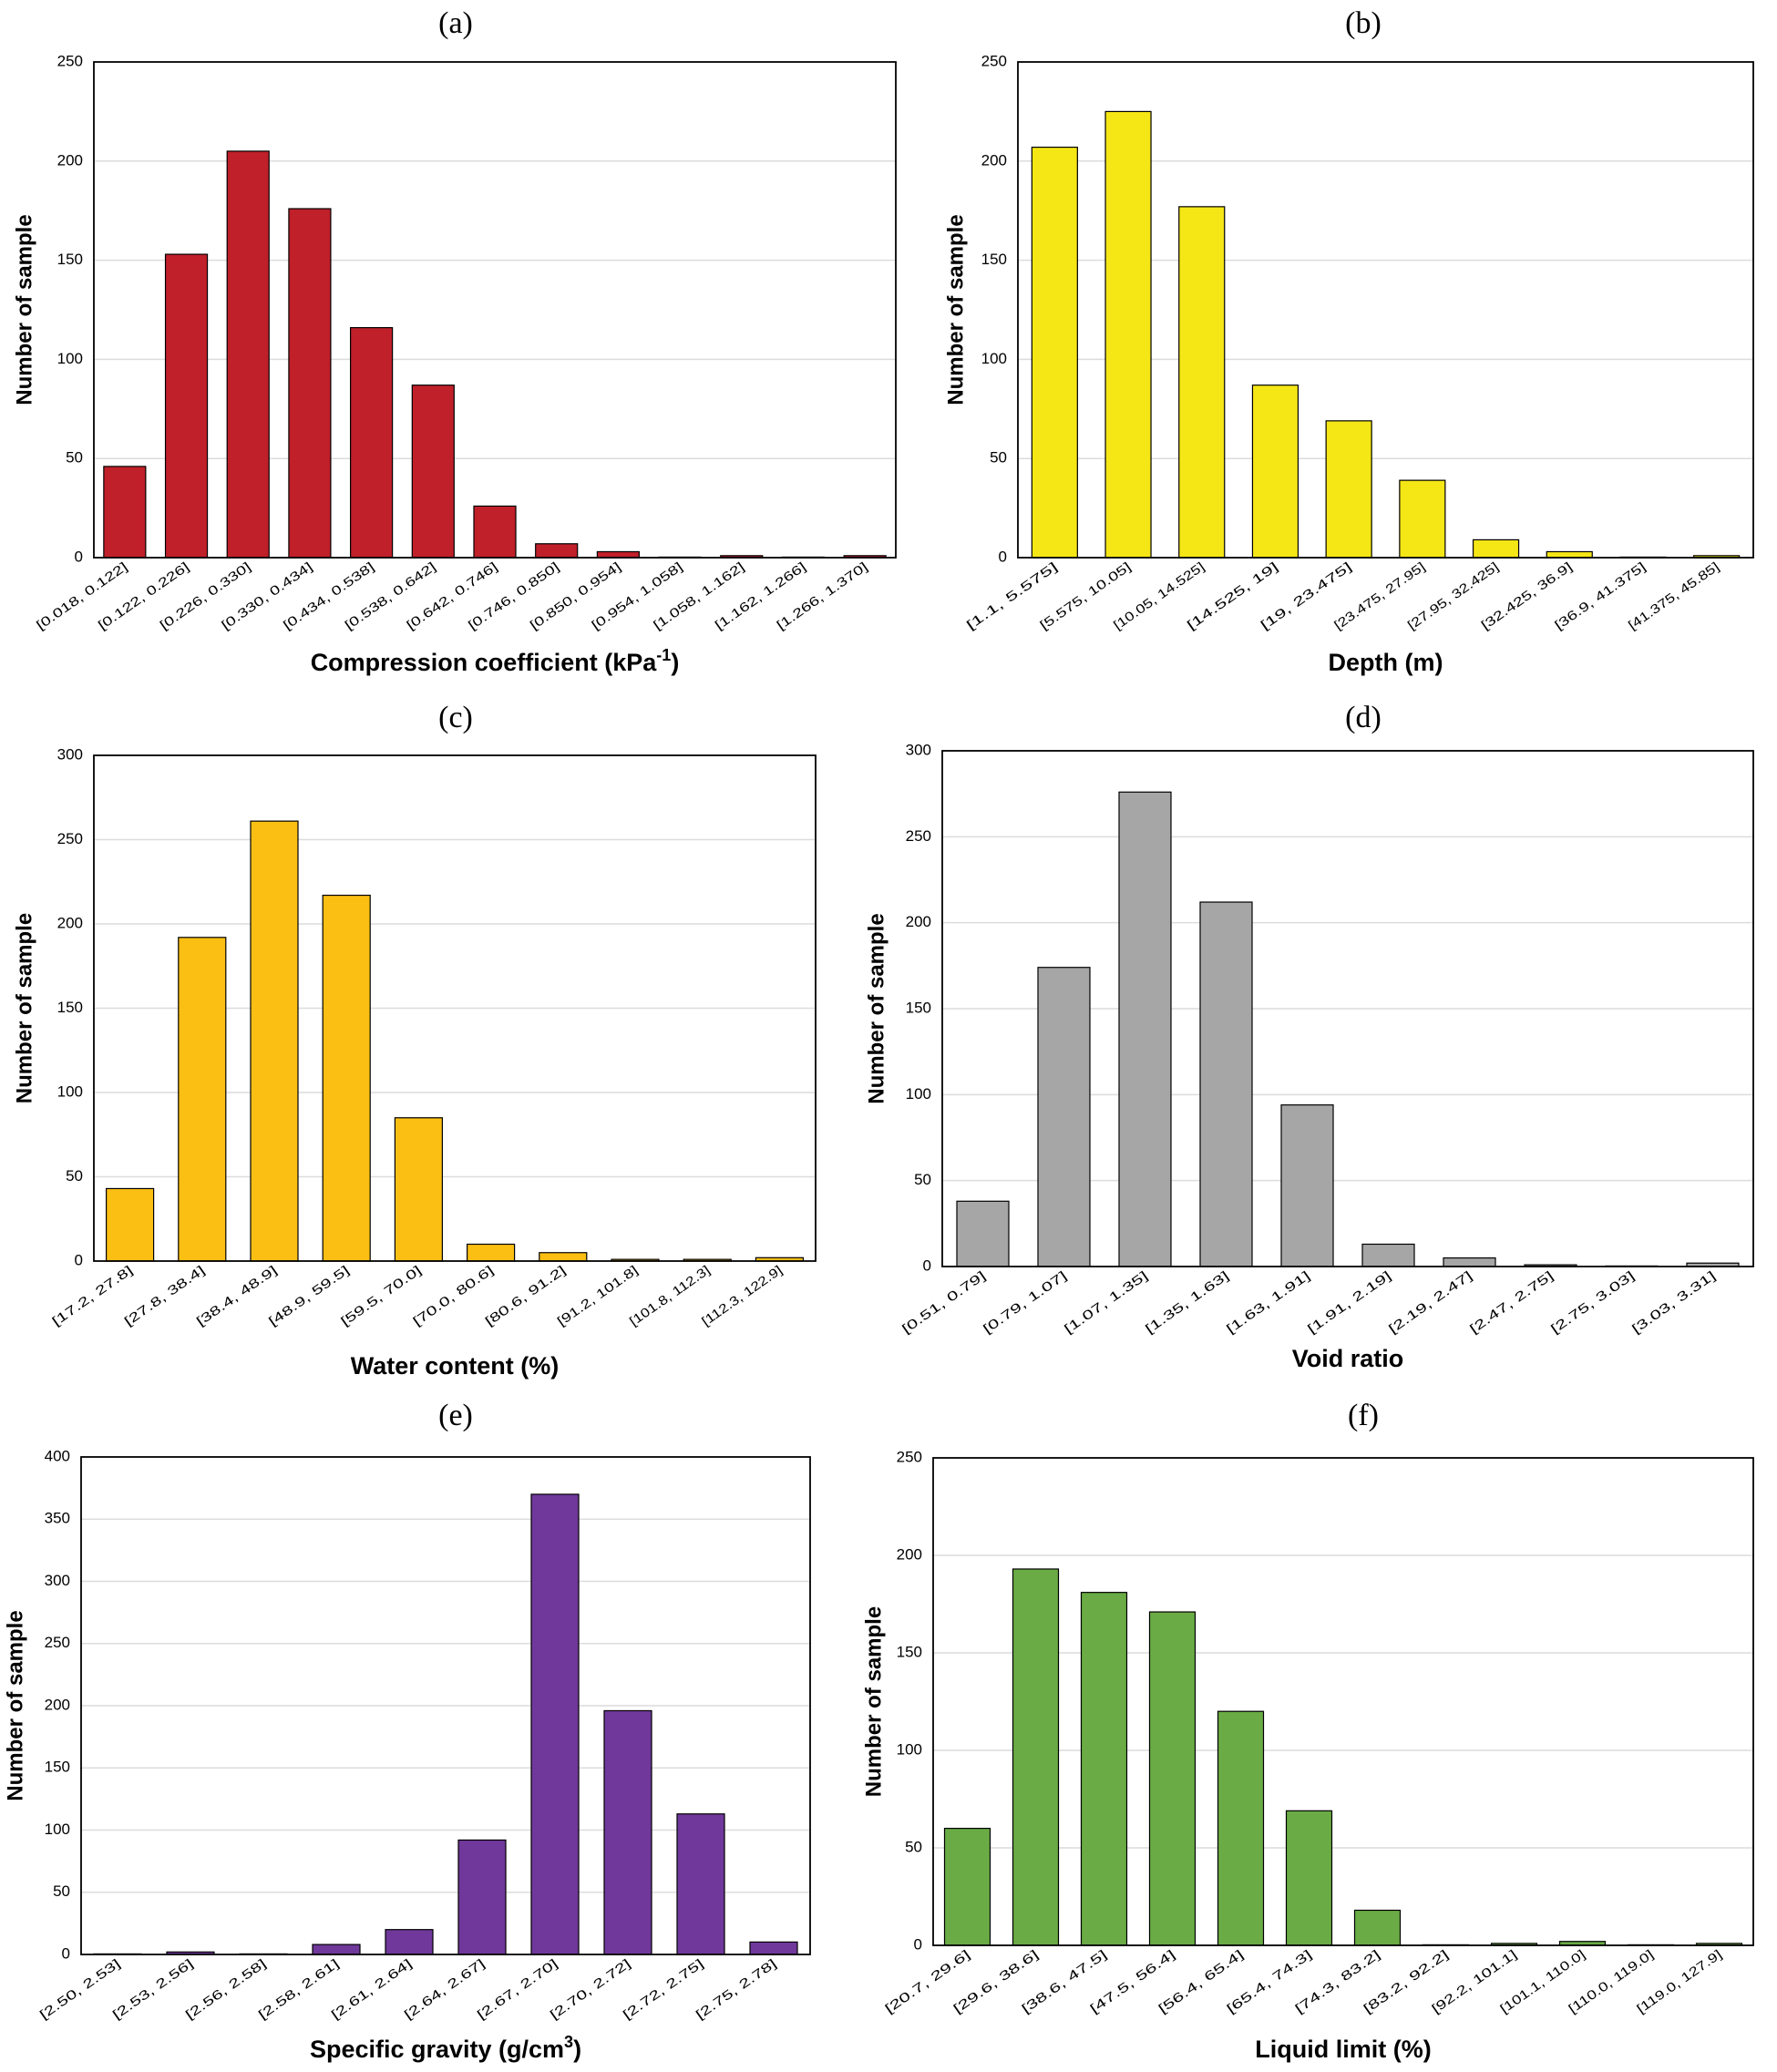 The image size is (1777, 2072). I want to click on panel-label: (c), so click(455, 717).